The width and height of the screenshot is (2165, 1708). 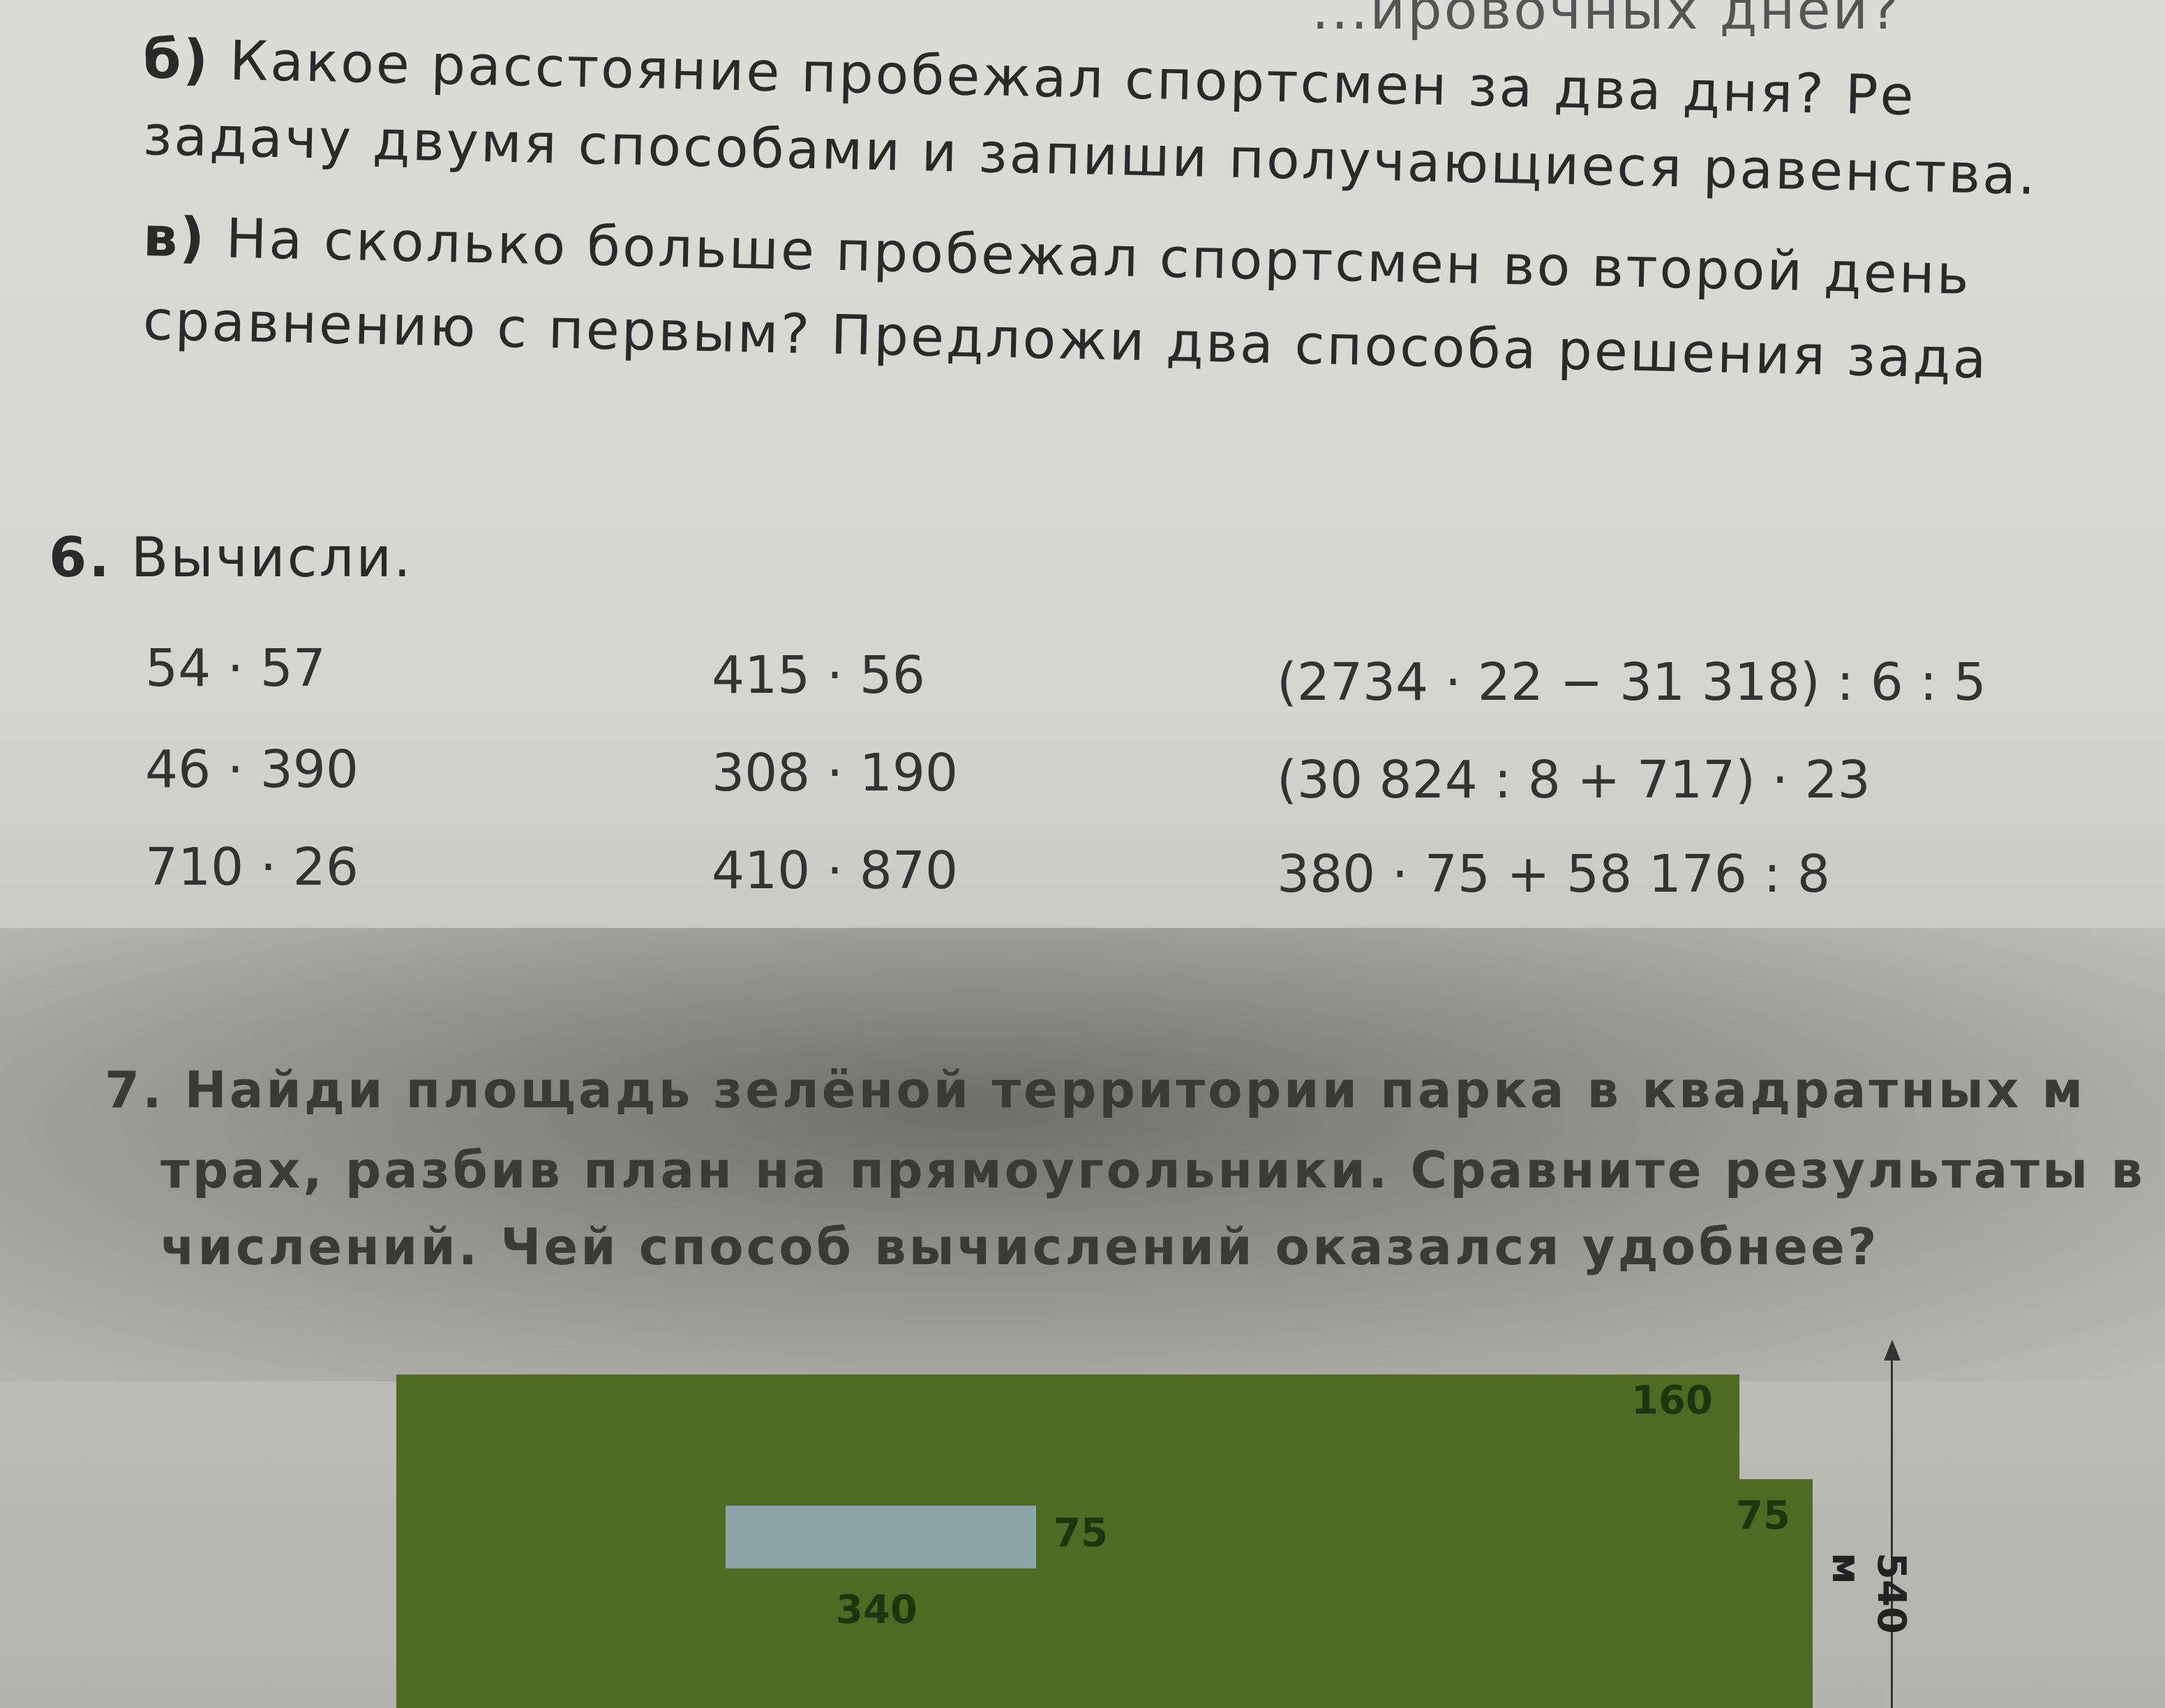 I want to click on expr: 380 · 75 + 58 176 : 8, so click(x=1554, y=874).